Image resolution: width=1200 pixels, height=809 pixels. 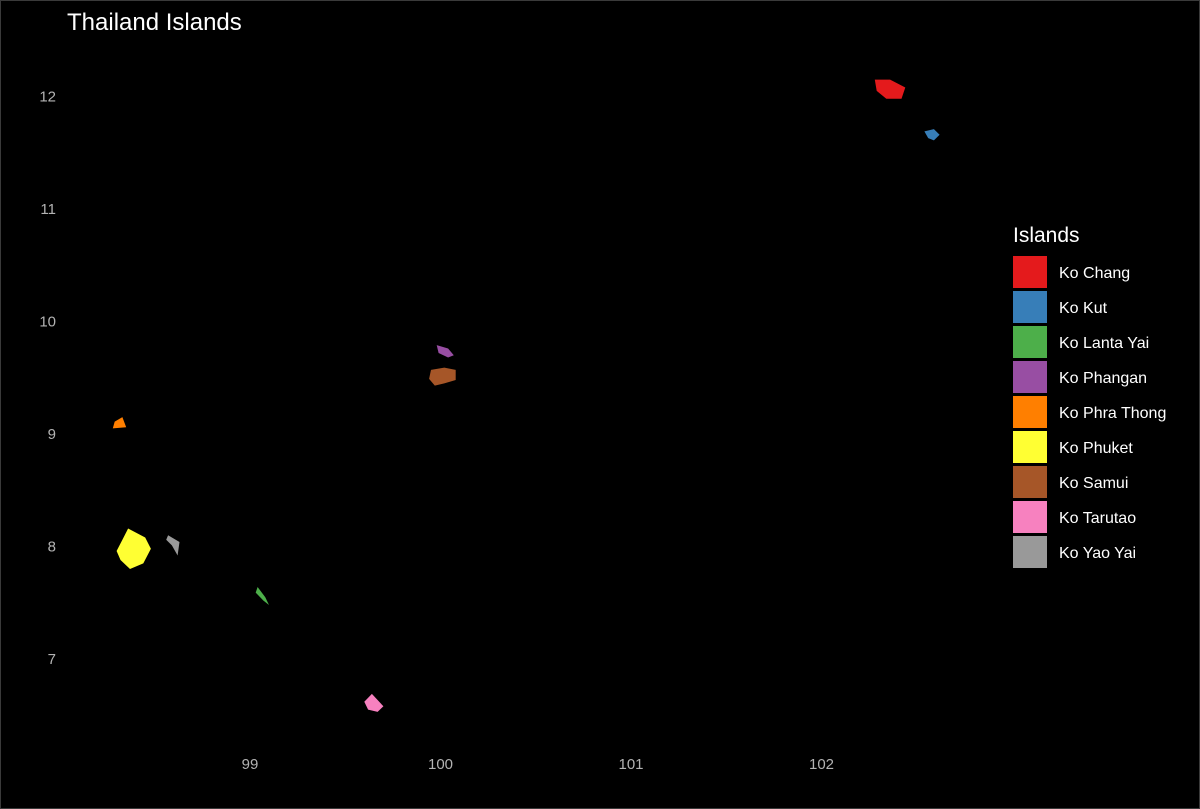 What do you see at coordinates (445, 351) in the screenshot?
I see `island-ko-phangan` at bounding box center [445, 351].